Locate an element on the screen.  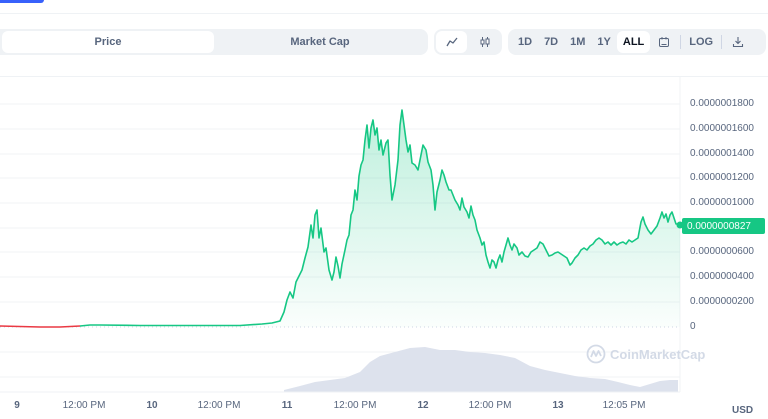
download-icon is located at coordinates (738, 42).